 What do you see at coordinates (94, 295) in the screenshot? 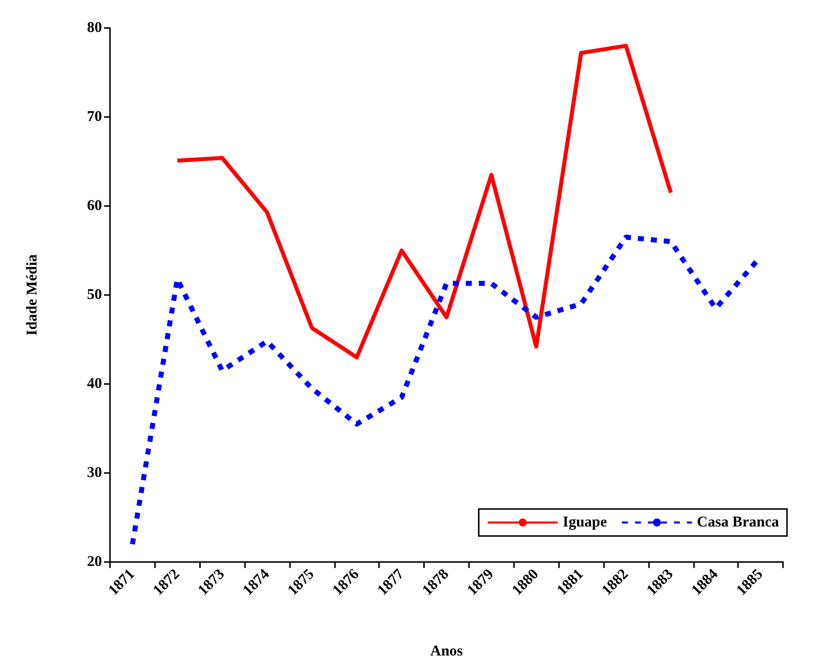
I see `y-tick-label: 50` at bounding box center [94, 295].